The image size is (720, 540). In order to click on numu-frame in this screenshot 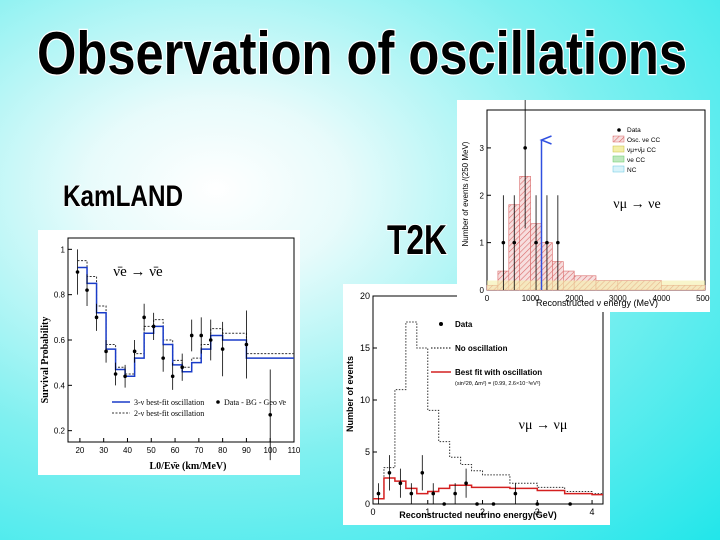, I will do `click(488, 400)`.